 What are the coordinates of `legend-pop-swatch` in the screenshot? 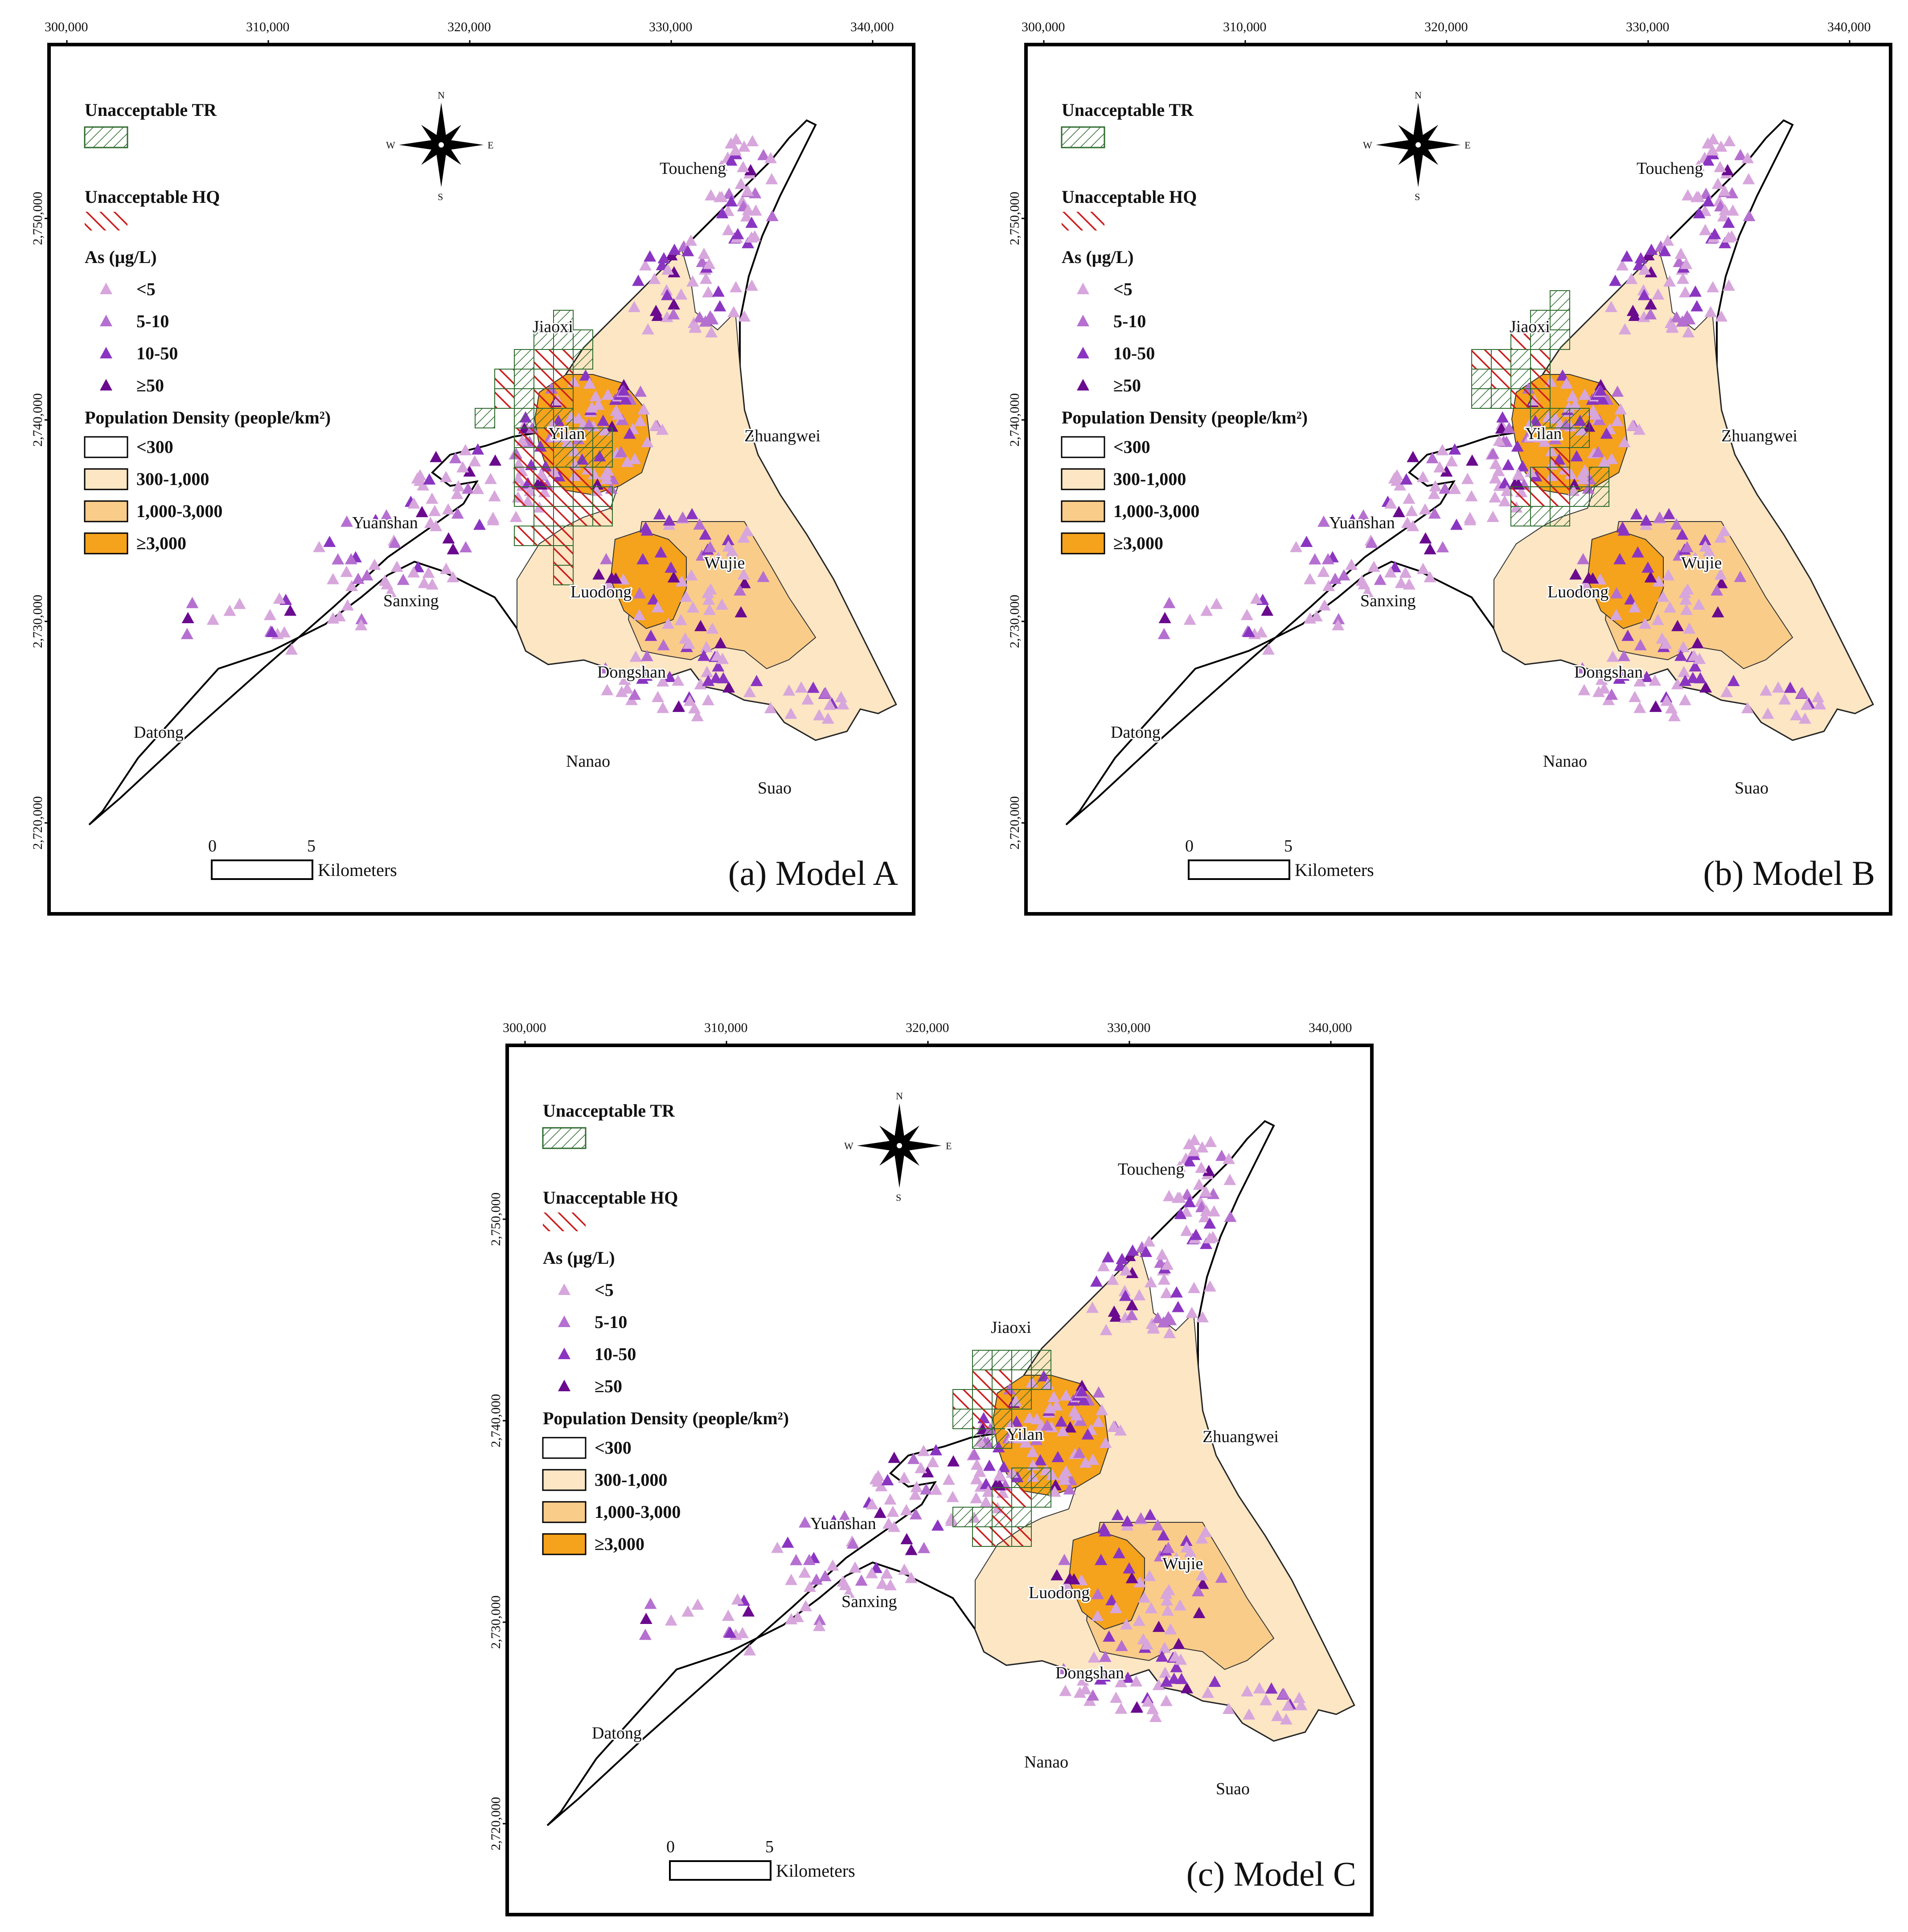 It's located at (1083, 479).